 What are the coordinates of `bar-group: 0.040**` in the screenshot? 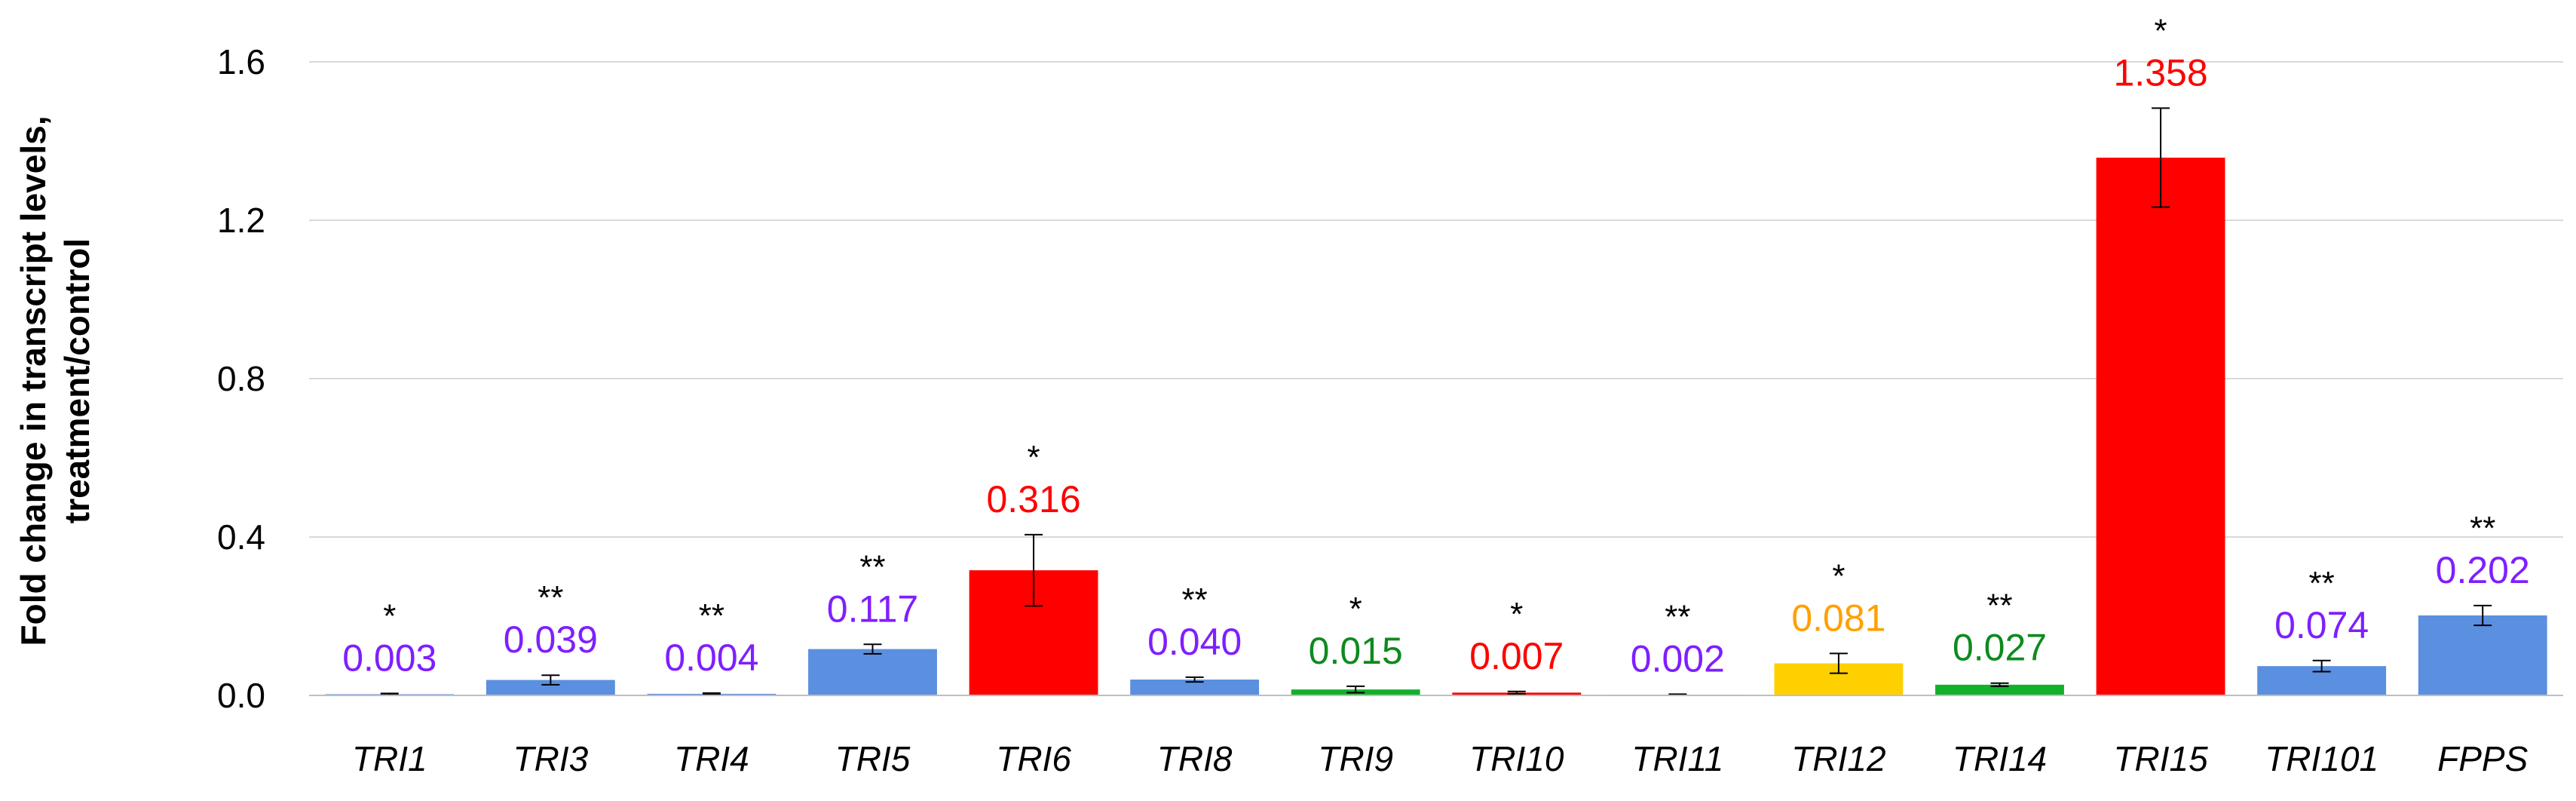 It's located at (1195, 638).